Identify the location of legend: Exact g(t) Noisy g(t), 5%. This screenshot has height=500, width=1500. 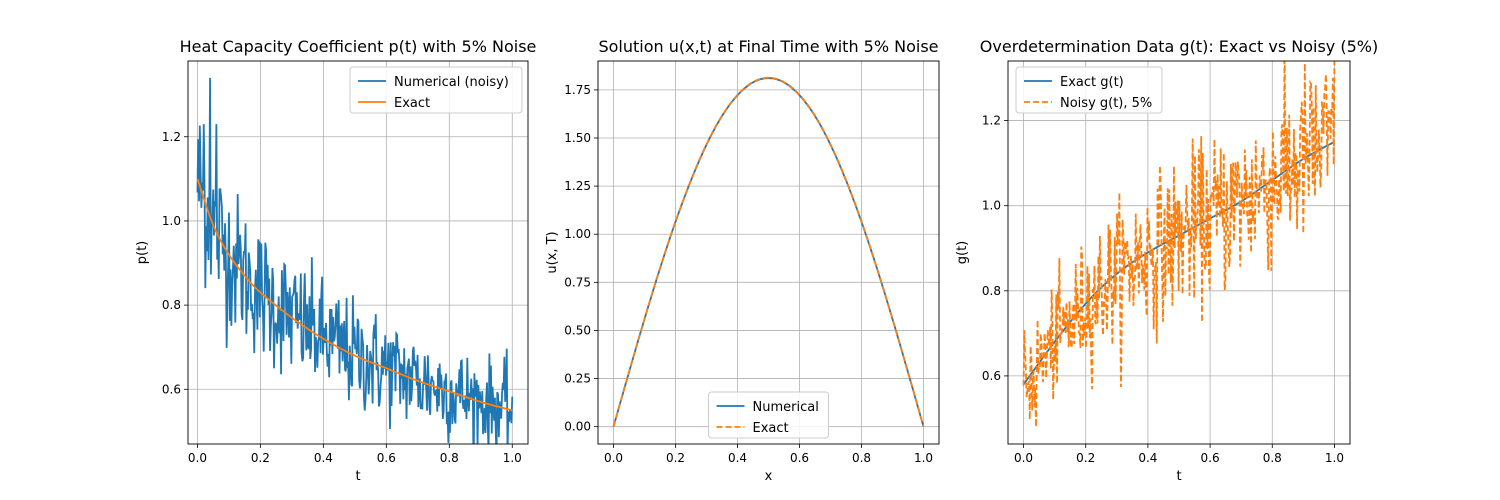
(1089, 90).